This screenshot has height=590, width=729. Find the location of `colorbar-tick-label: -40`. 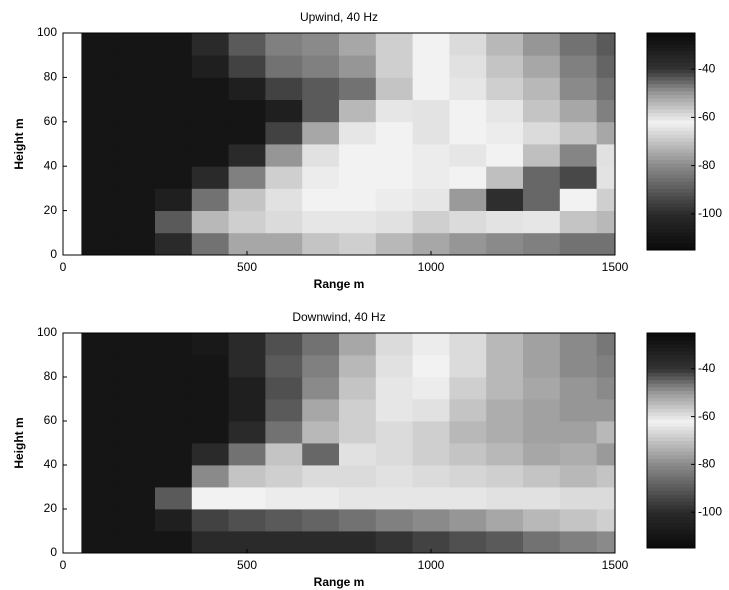

colorbar-tick-label: -40 is located at coordinates (707, 368).